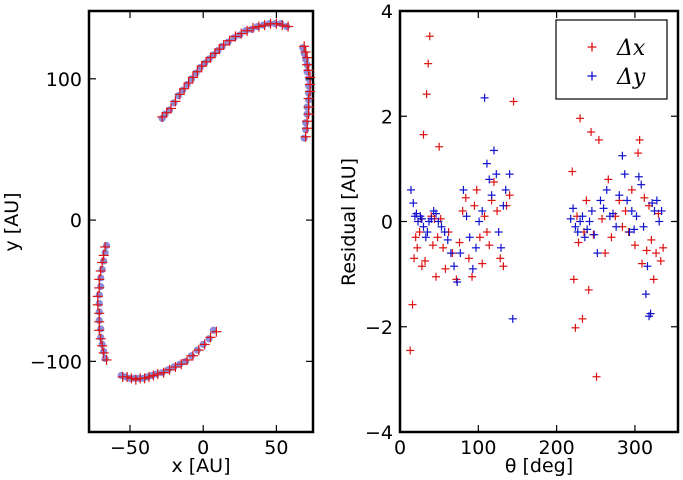 Image resolution: width=683 pixels, height=480 pixels. I want to click on legend-dx-label: Δx, so click(631, 48).